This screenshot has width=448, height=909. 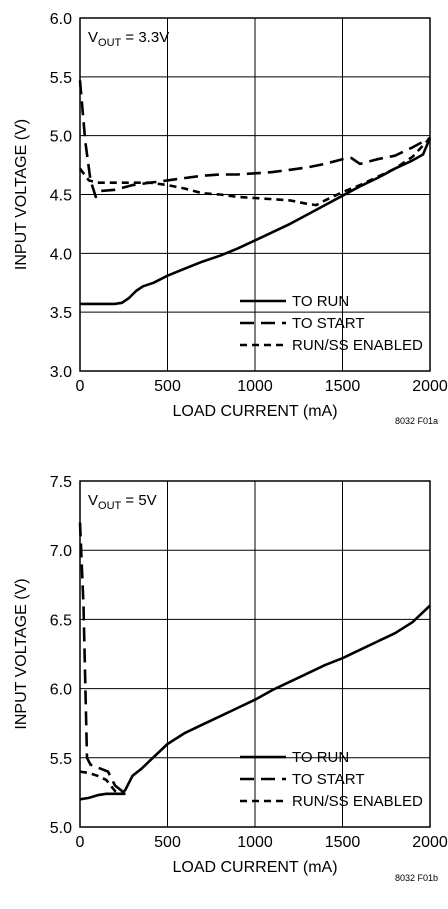 I want to click on y-tick-label: 3.0, so click(x=61, y=372).